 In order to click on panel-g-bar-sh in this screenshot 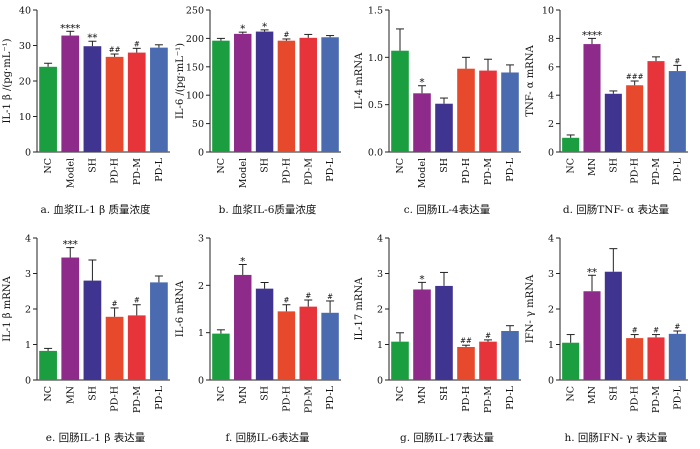, I will do `click(444, 332)`.